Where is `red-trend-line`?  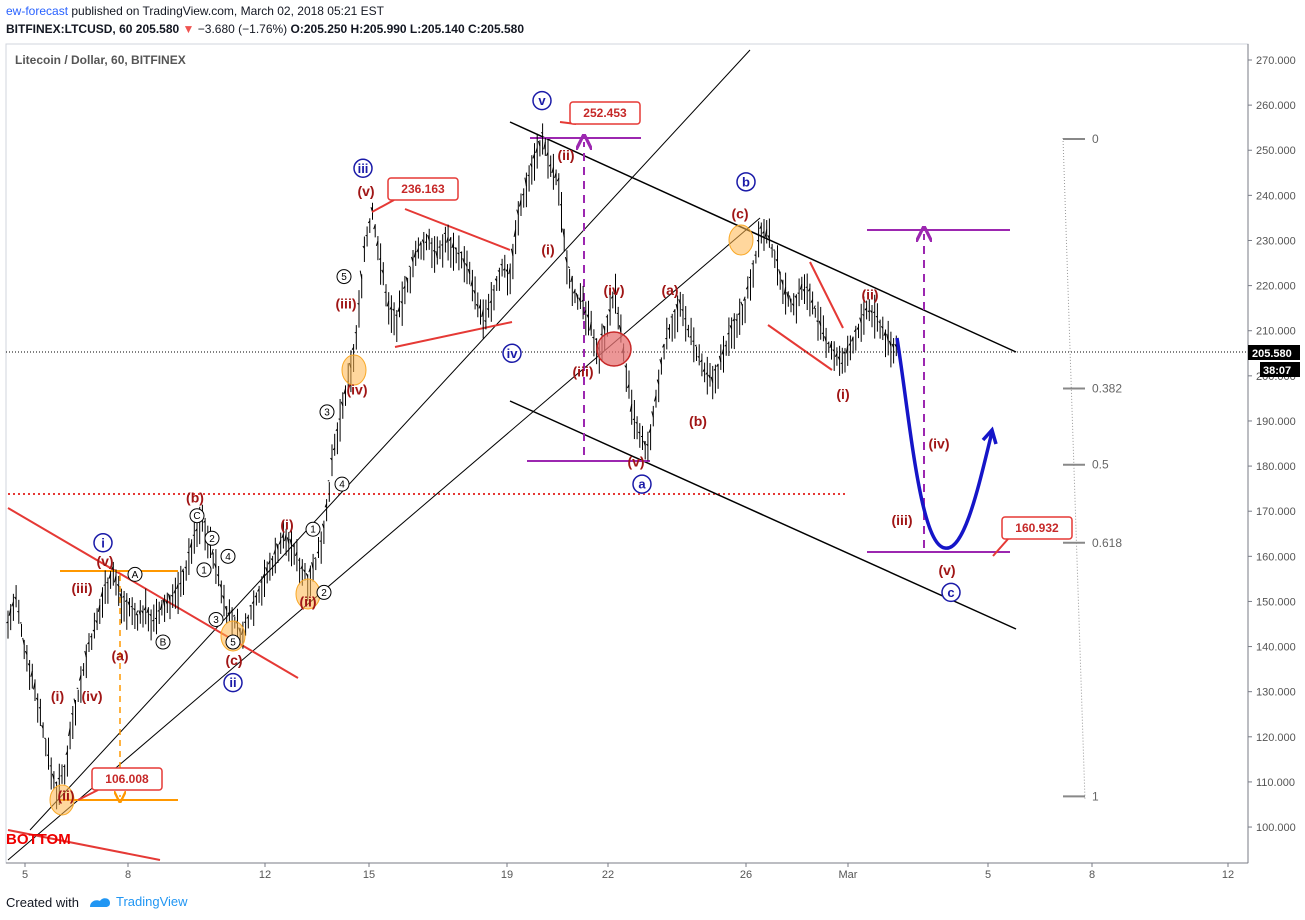
red-trend-line is located at coordinates (84, 845).